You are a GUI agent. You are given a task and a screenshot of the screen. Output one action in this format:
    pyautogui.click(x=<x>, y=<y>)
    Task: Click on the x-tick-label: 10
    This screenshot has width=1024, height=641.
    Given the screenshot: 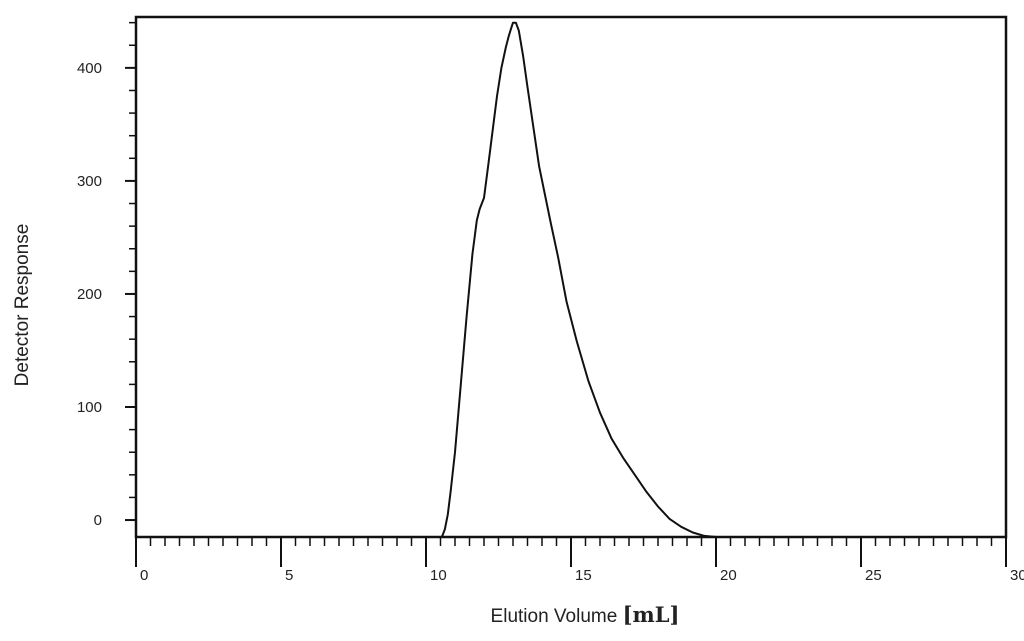 What is the action you would take?
    pyautogui.click(x=438, y=575)
    